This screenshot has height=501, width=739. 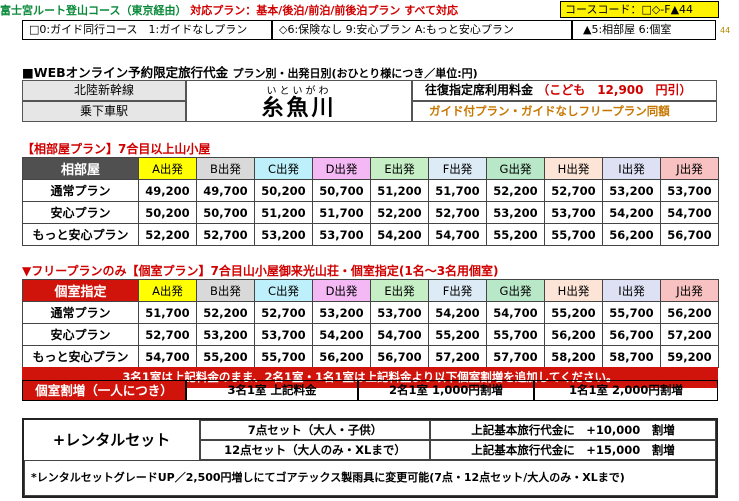 I want to click on single-surcharge-label: 個室割増（一人につき）, so click(x=104, y=390).